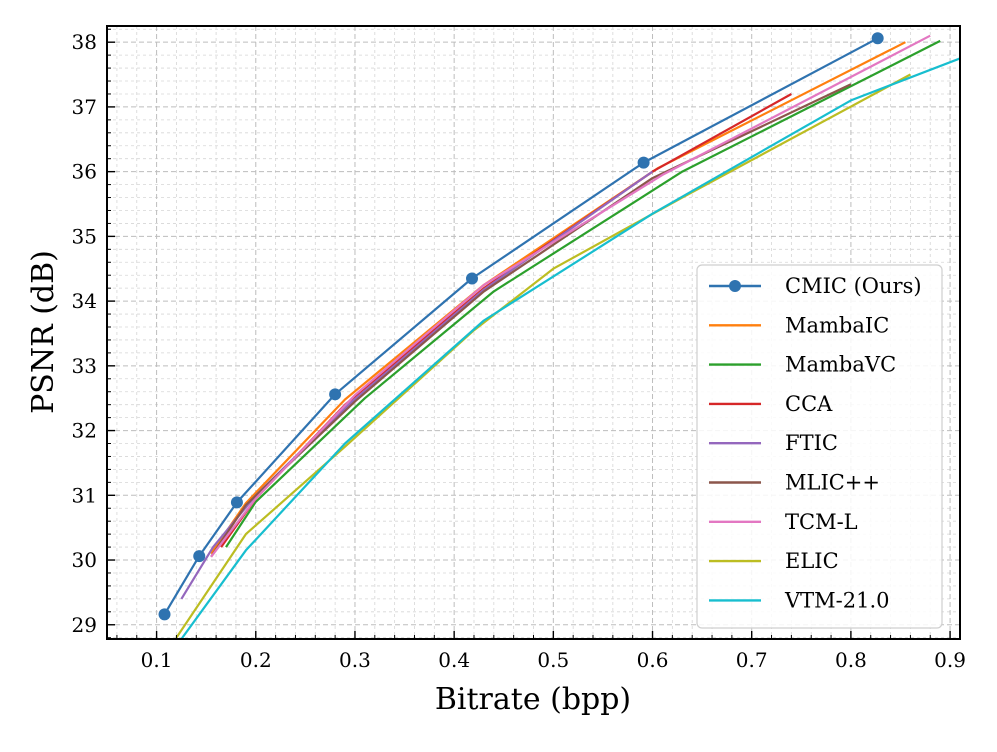 The image size is (997, 752). Describe the element at coordinates (84, 431) in the screenshot. I see `y-tick-label: 32` at that location.